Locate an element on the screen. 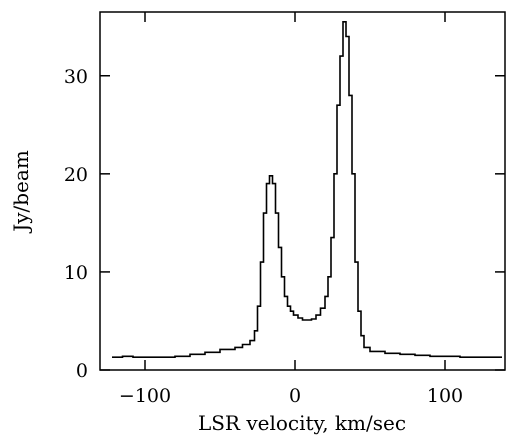 Image resolution: width=511 pixels, height=440 pixels. x-tick-label: 0 is located at coordinates (295, 396).